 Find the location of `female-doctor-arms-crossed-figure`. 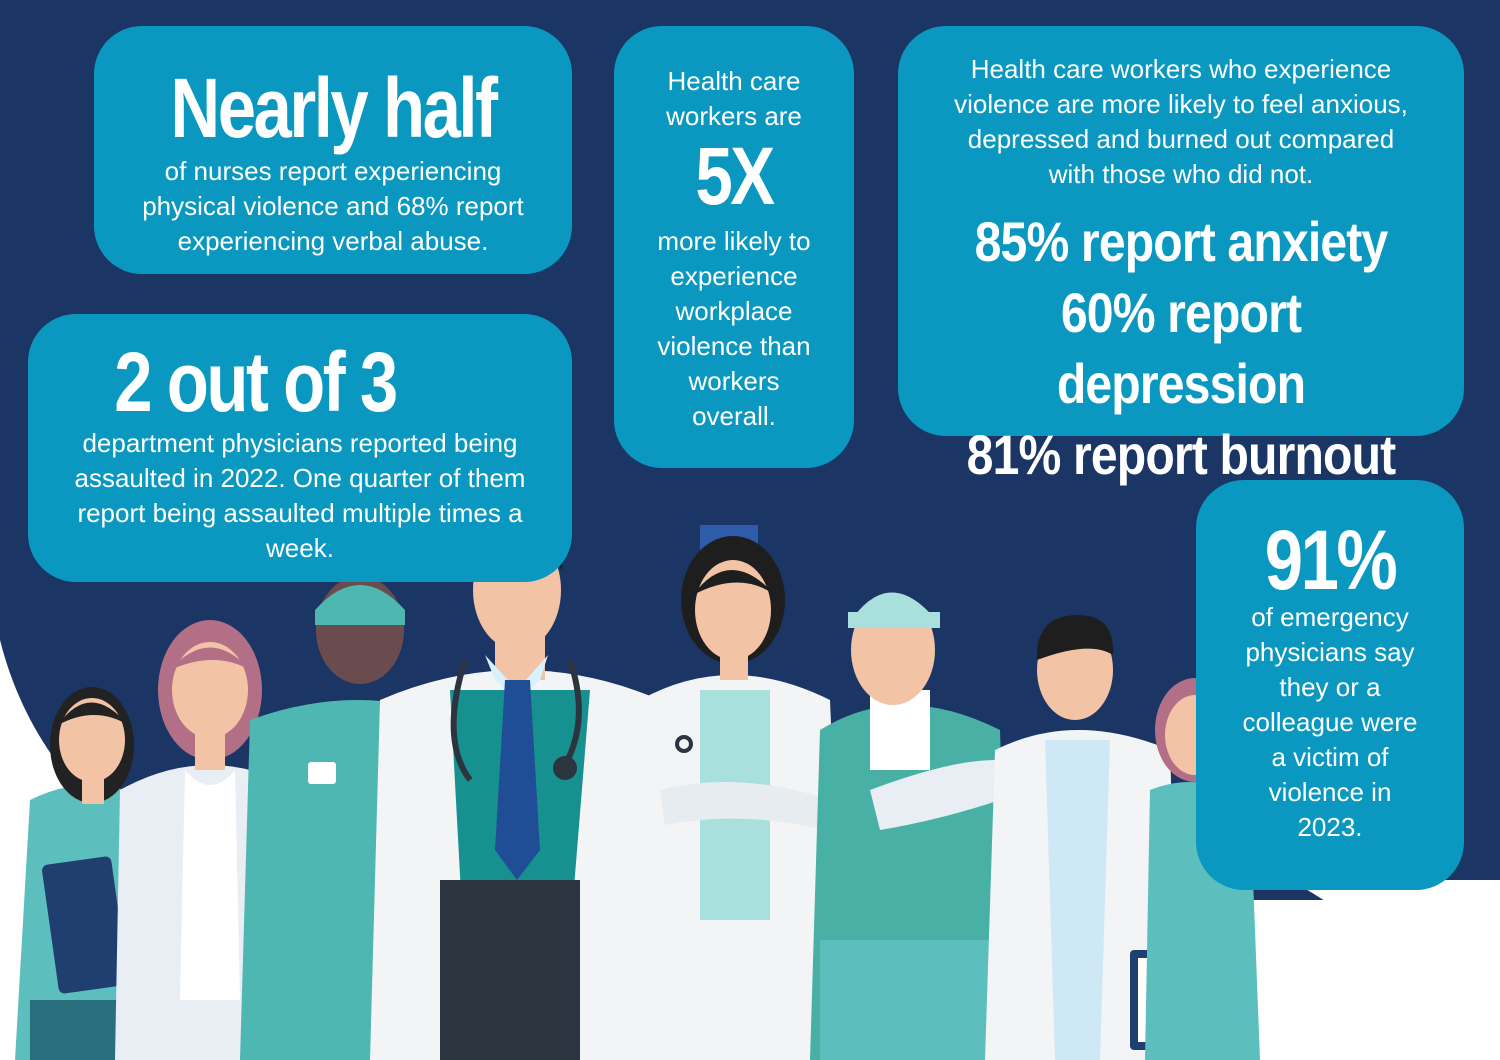

female-doctor-arms-crossed-figure is located at coordinates (737, 792).